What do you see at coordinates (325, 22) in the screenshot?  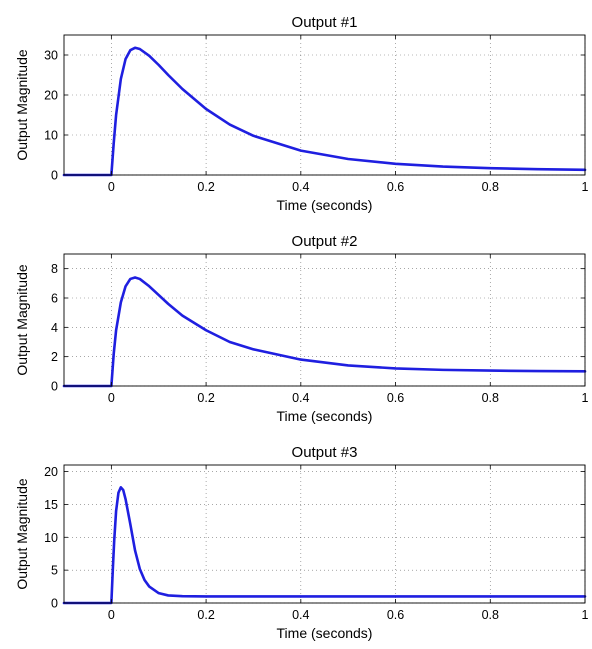 I see `chart-title: Output #1` at bounding box center [325, 22].